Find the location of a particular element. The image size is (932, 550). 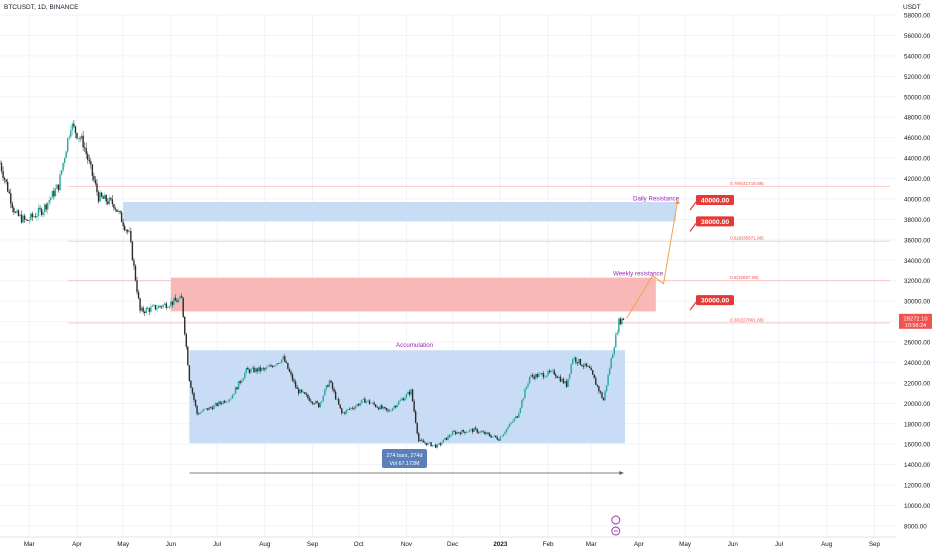

x-tick-label: Jul is located at coordinates (217, 544).